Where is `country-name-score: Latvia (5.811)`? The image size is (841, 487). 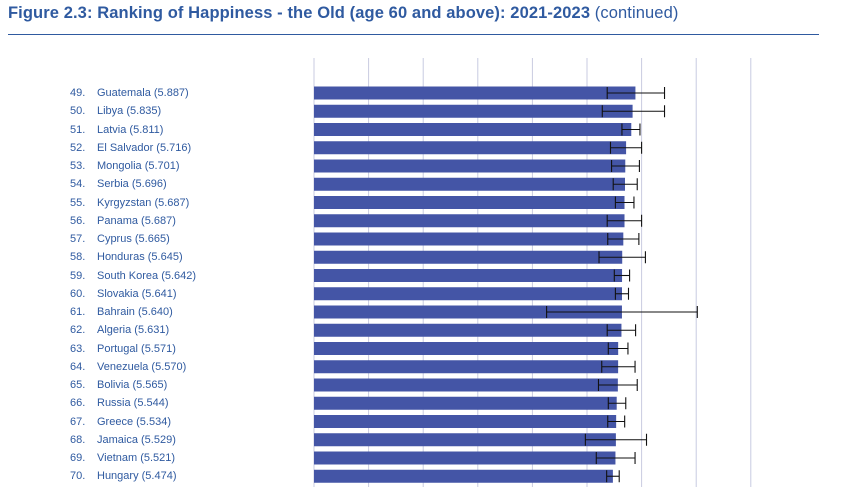 country-name-score: Latvia (5.811) is located at coordinates (130, 129).